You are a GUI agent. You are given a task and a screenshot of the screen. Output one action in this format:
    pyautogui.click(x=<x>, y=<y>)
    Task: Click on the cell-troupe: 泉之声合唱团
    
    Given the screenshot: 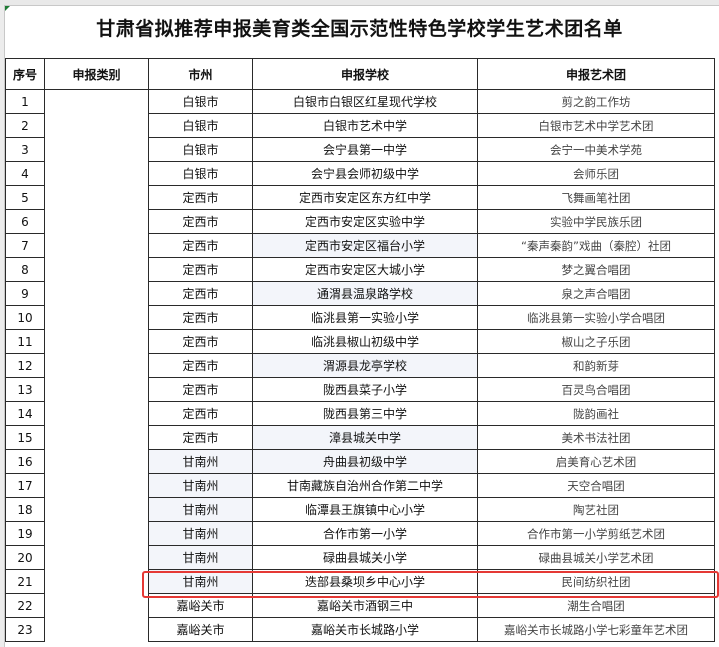 What is the action you would take?
    pyautogui.click(x=596, y=293)
    